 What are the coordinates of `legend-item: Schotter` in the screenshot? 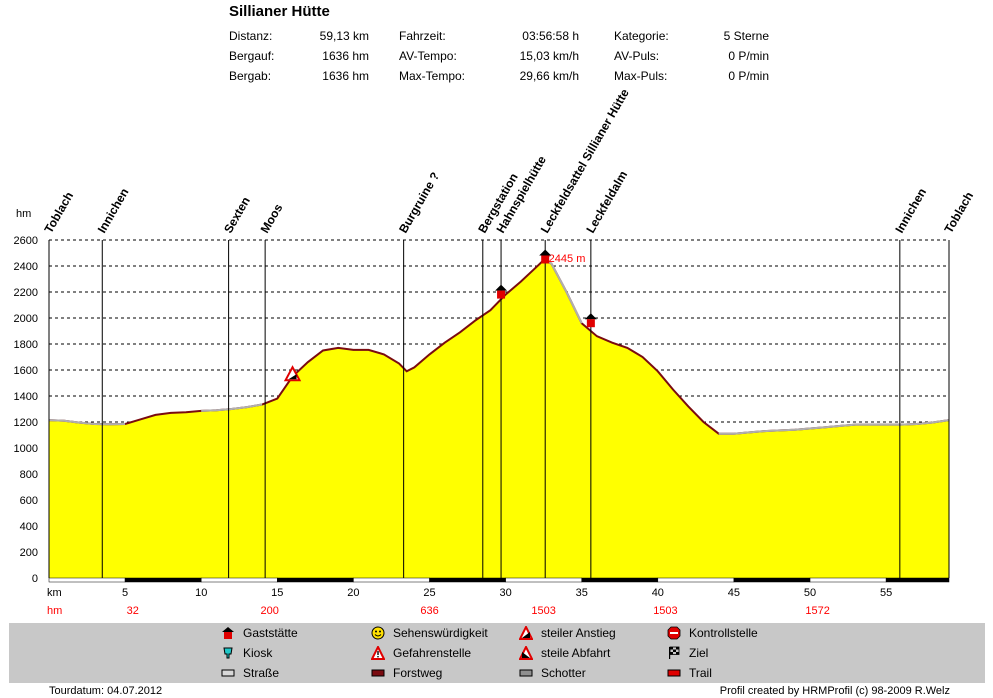 It's located at (552, 673).